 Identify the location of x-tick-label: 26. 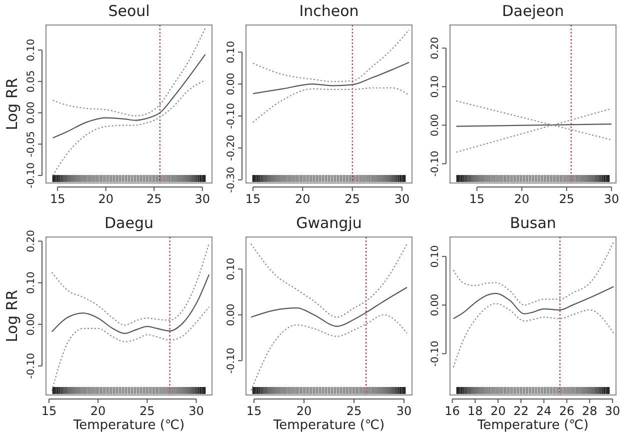
(566, 411).